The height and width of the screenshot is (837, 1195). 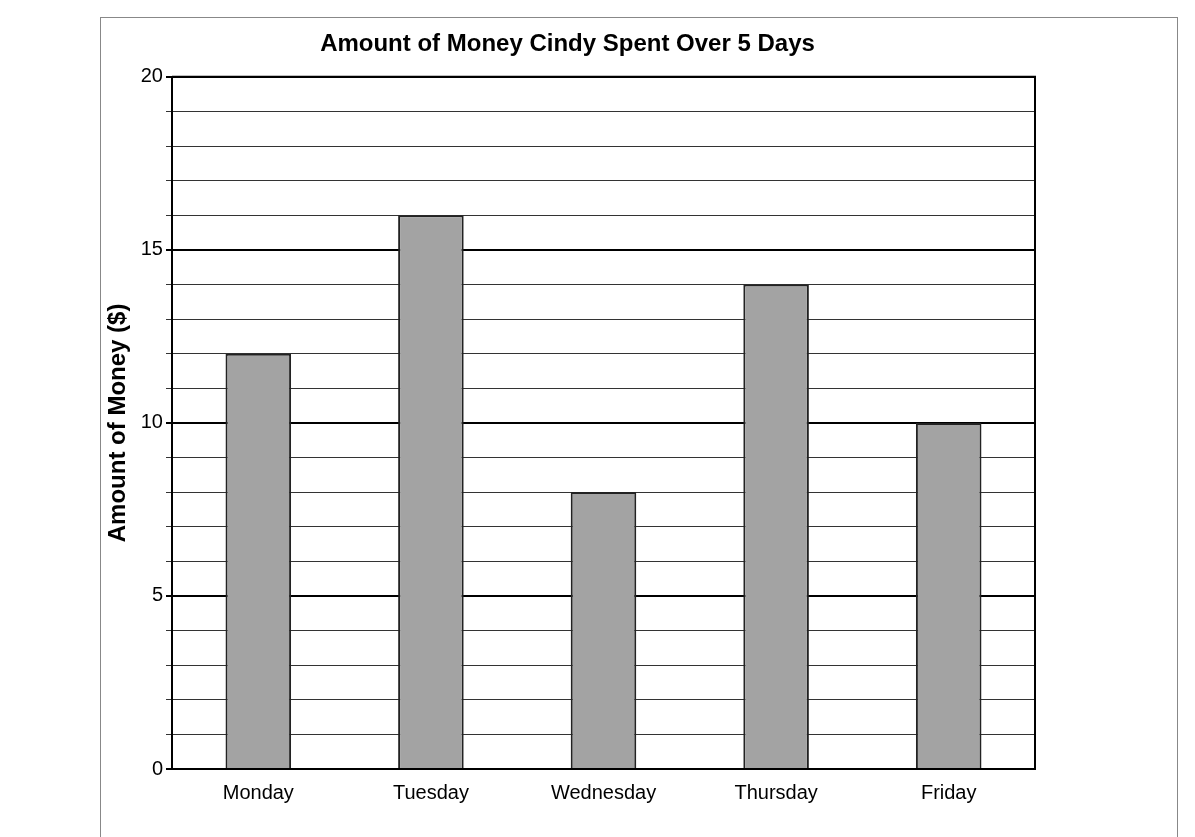 I want to click on chart-title: Amount of Money Cindy Spent Over 5 Days, so click(x=567, y=43).